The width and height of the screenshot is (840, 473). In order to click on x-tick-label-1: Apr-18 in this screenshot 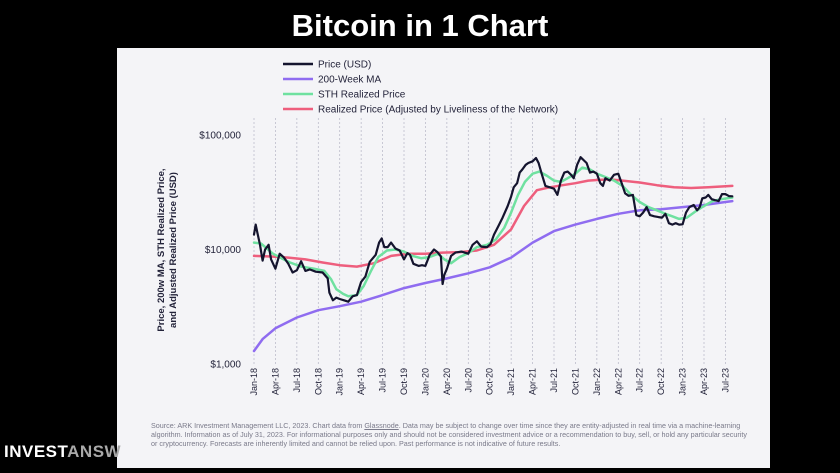, I will do `click(275, 381)`.